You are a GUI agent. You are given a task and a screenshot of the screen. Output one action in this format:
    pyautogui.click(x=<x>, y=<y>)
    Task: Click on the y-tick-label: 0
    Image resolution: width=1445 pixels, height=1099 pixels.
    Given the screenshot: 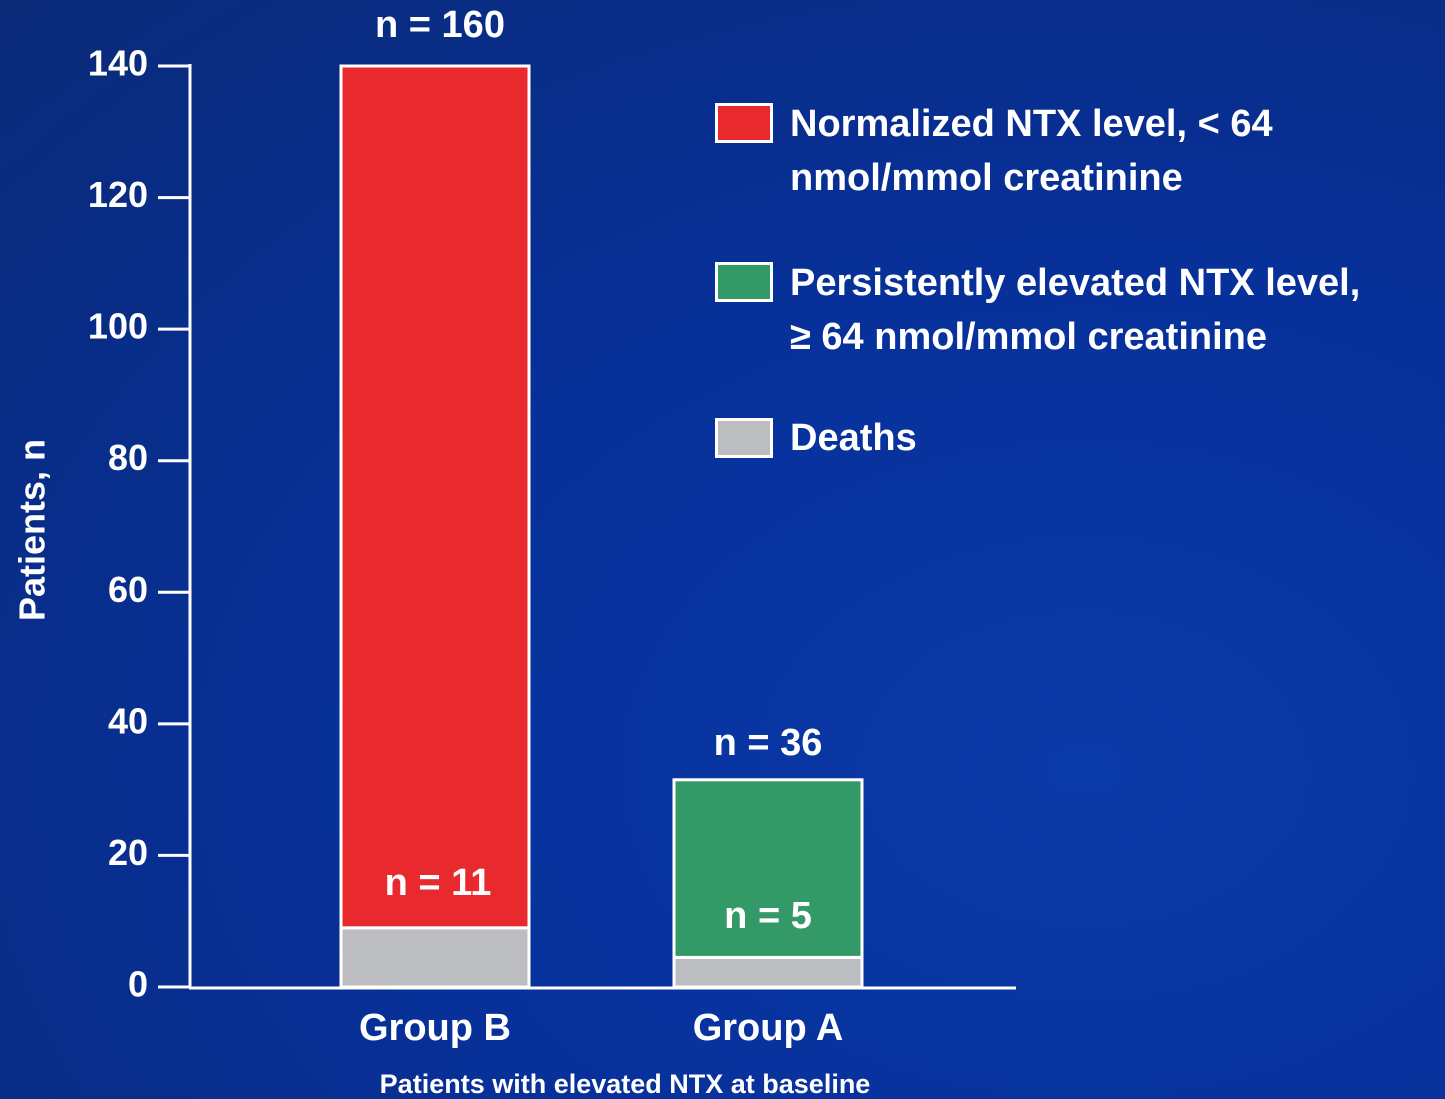 What is the action you would take?
    pyautogui.click(x=138, y=984)
    